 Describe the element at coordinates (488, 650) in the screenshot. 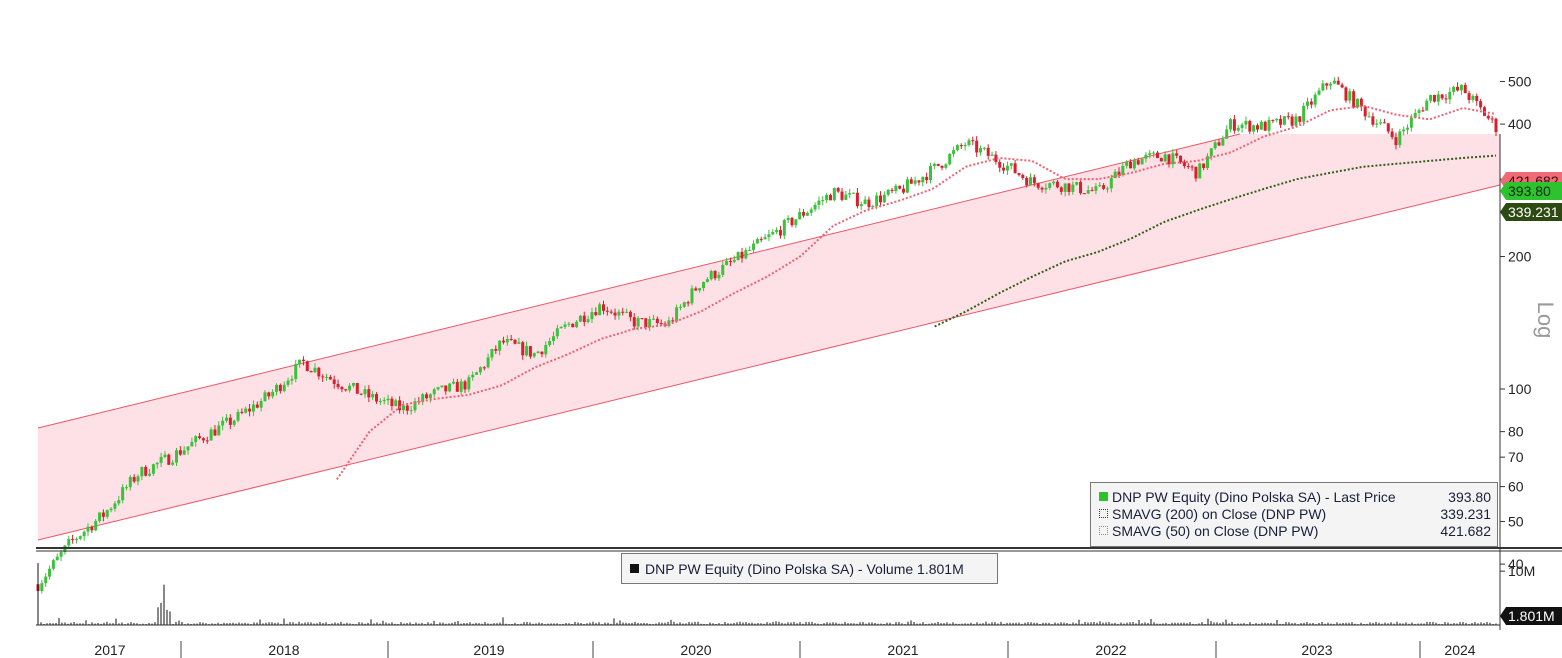

I see `x-tick-label: 2019` at that location.